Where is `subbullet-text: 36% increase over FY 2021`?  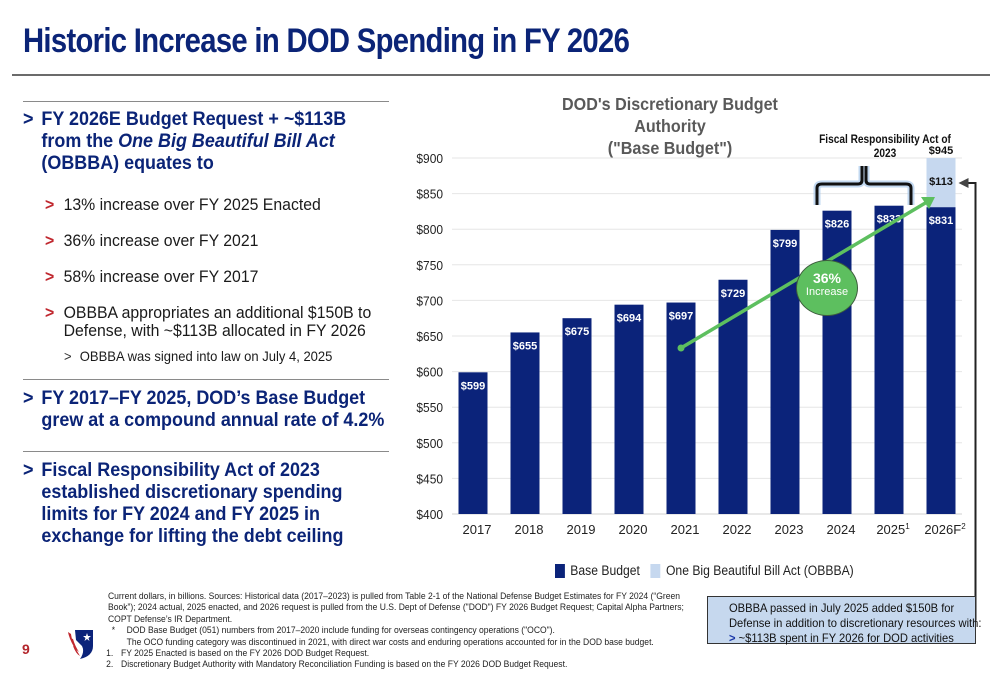 subbullet-text: 36% increase over FY 2021 is located at coordinates (161, 240).